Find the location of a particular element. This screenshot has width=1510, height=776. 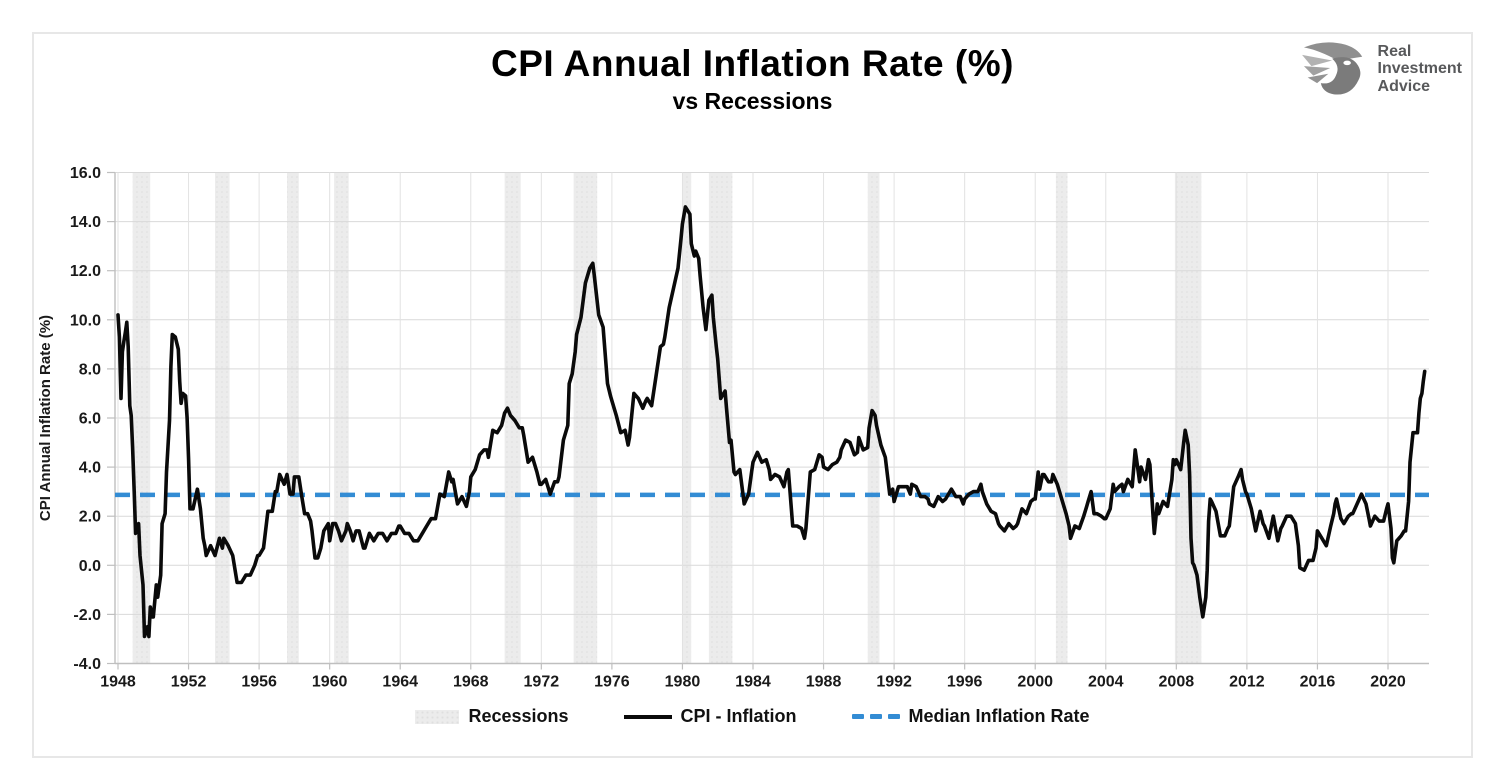

y-tick-label: 14.0 is located at coordinates (85, 222).